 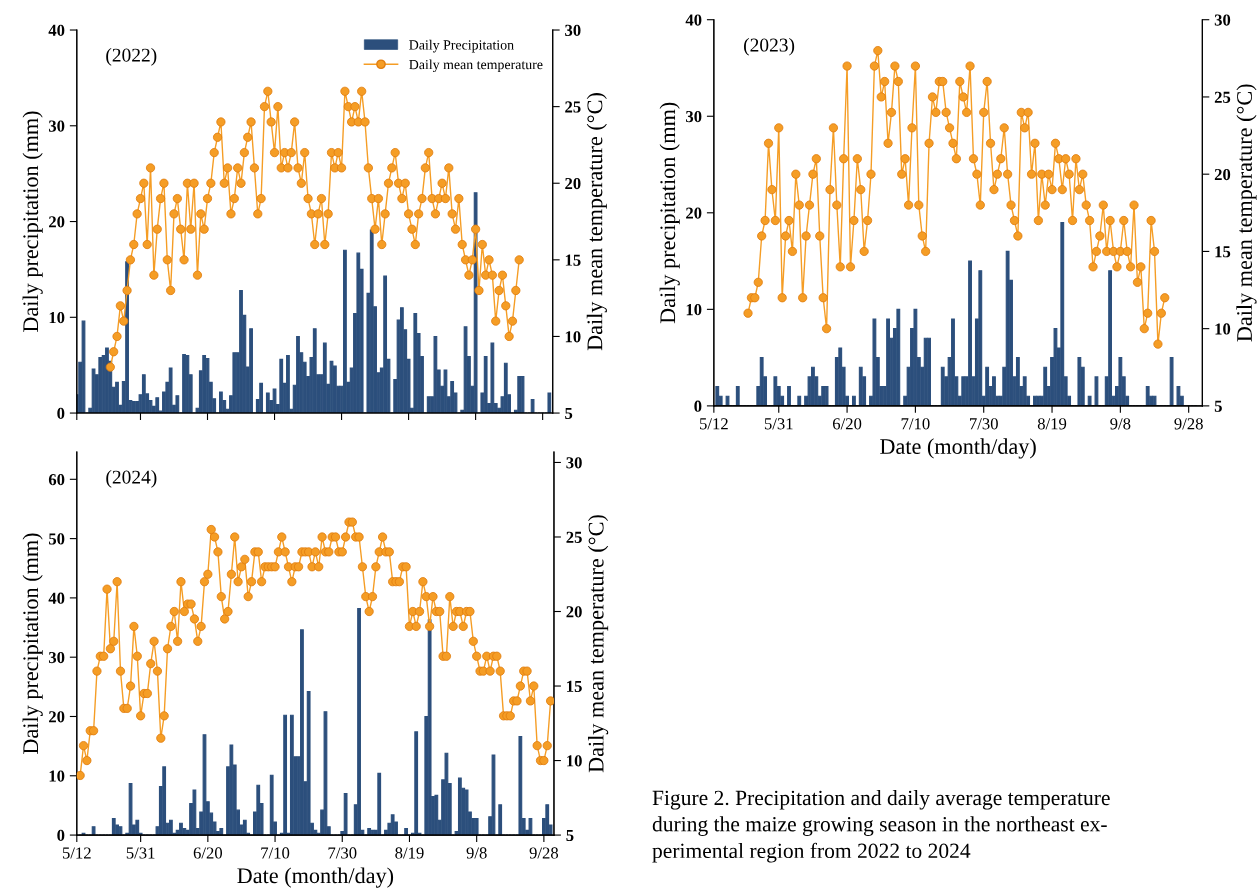 What do you see at coordinates (56, 539) in the screenshot?
I see `y-tick-label: 50` at bounding box center [56, 539].